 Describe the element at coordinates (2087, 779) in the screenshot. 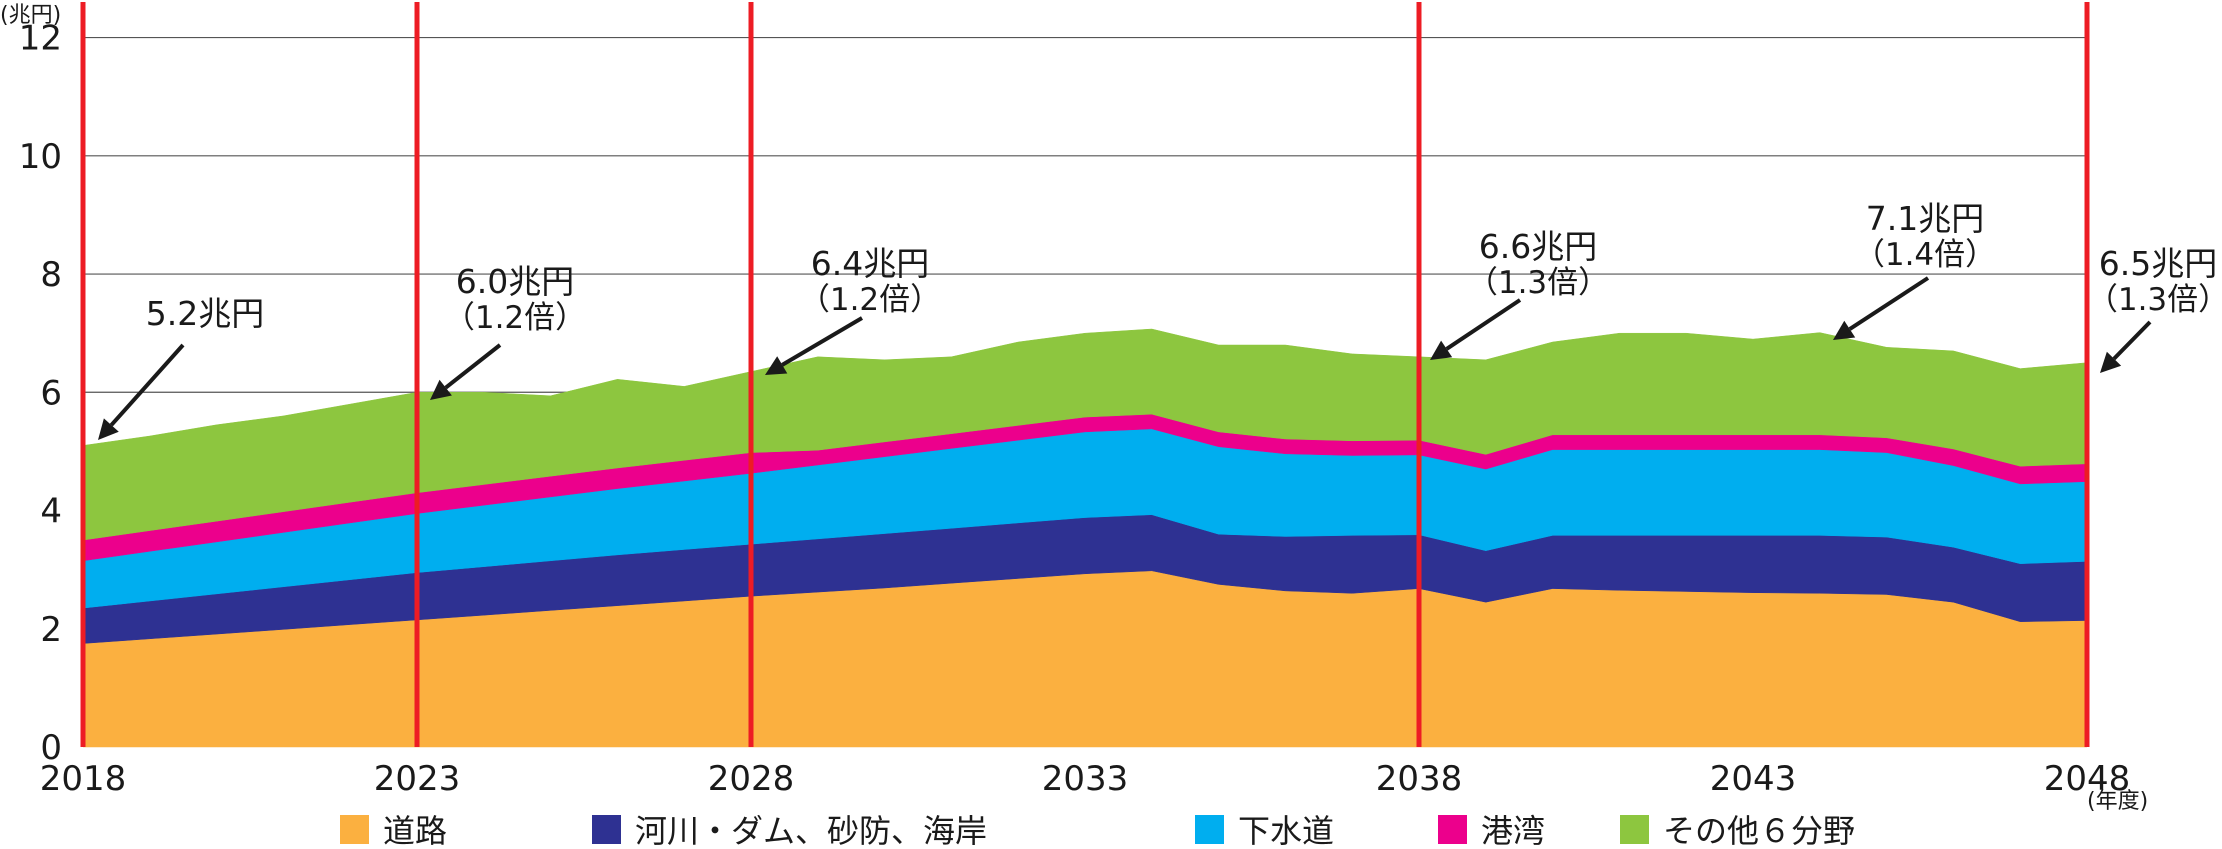

I see `x-tick-label: 2048` at that location.